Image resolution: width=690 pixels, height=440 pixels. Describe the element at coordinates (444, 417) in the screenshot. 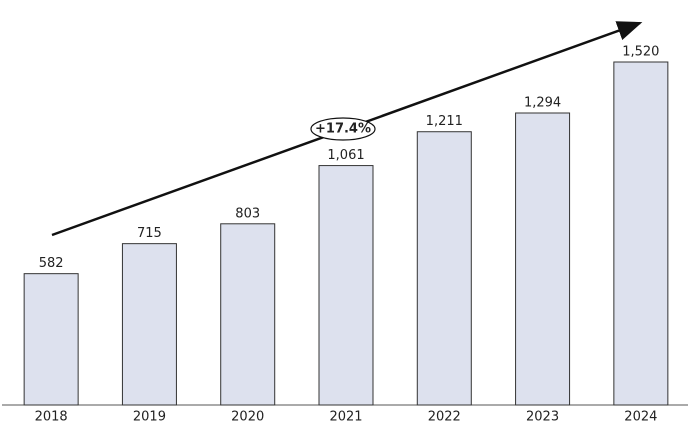

I see `x-tick-label: 2022` at that location.